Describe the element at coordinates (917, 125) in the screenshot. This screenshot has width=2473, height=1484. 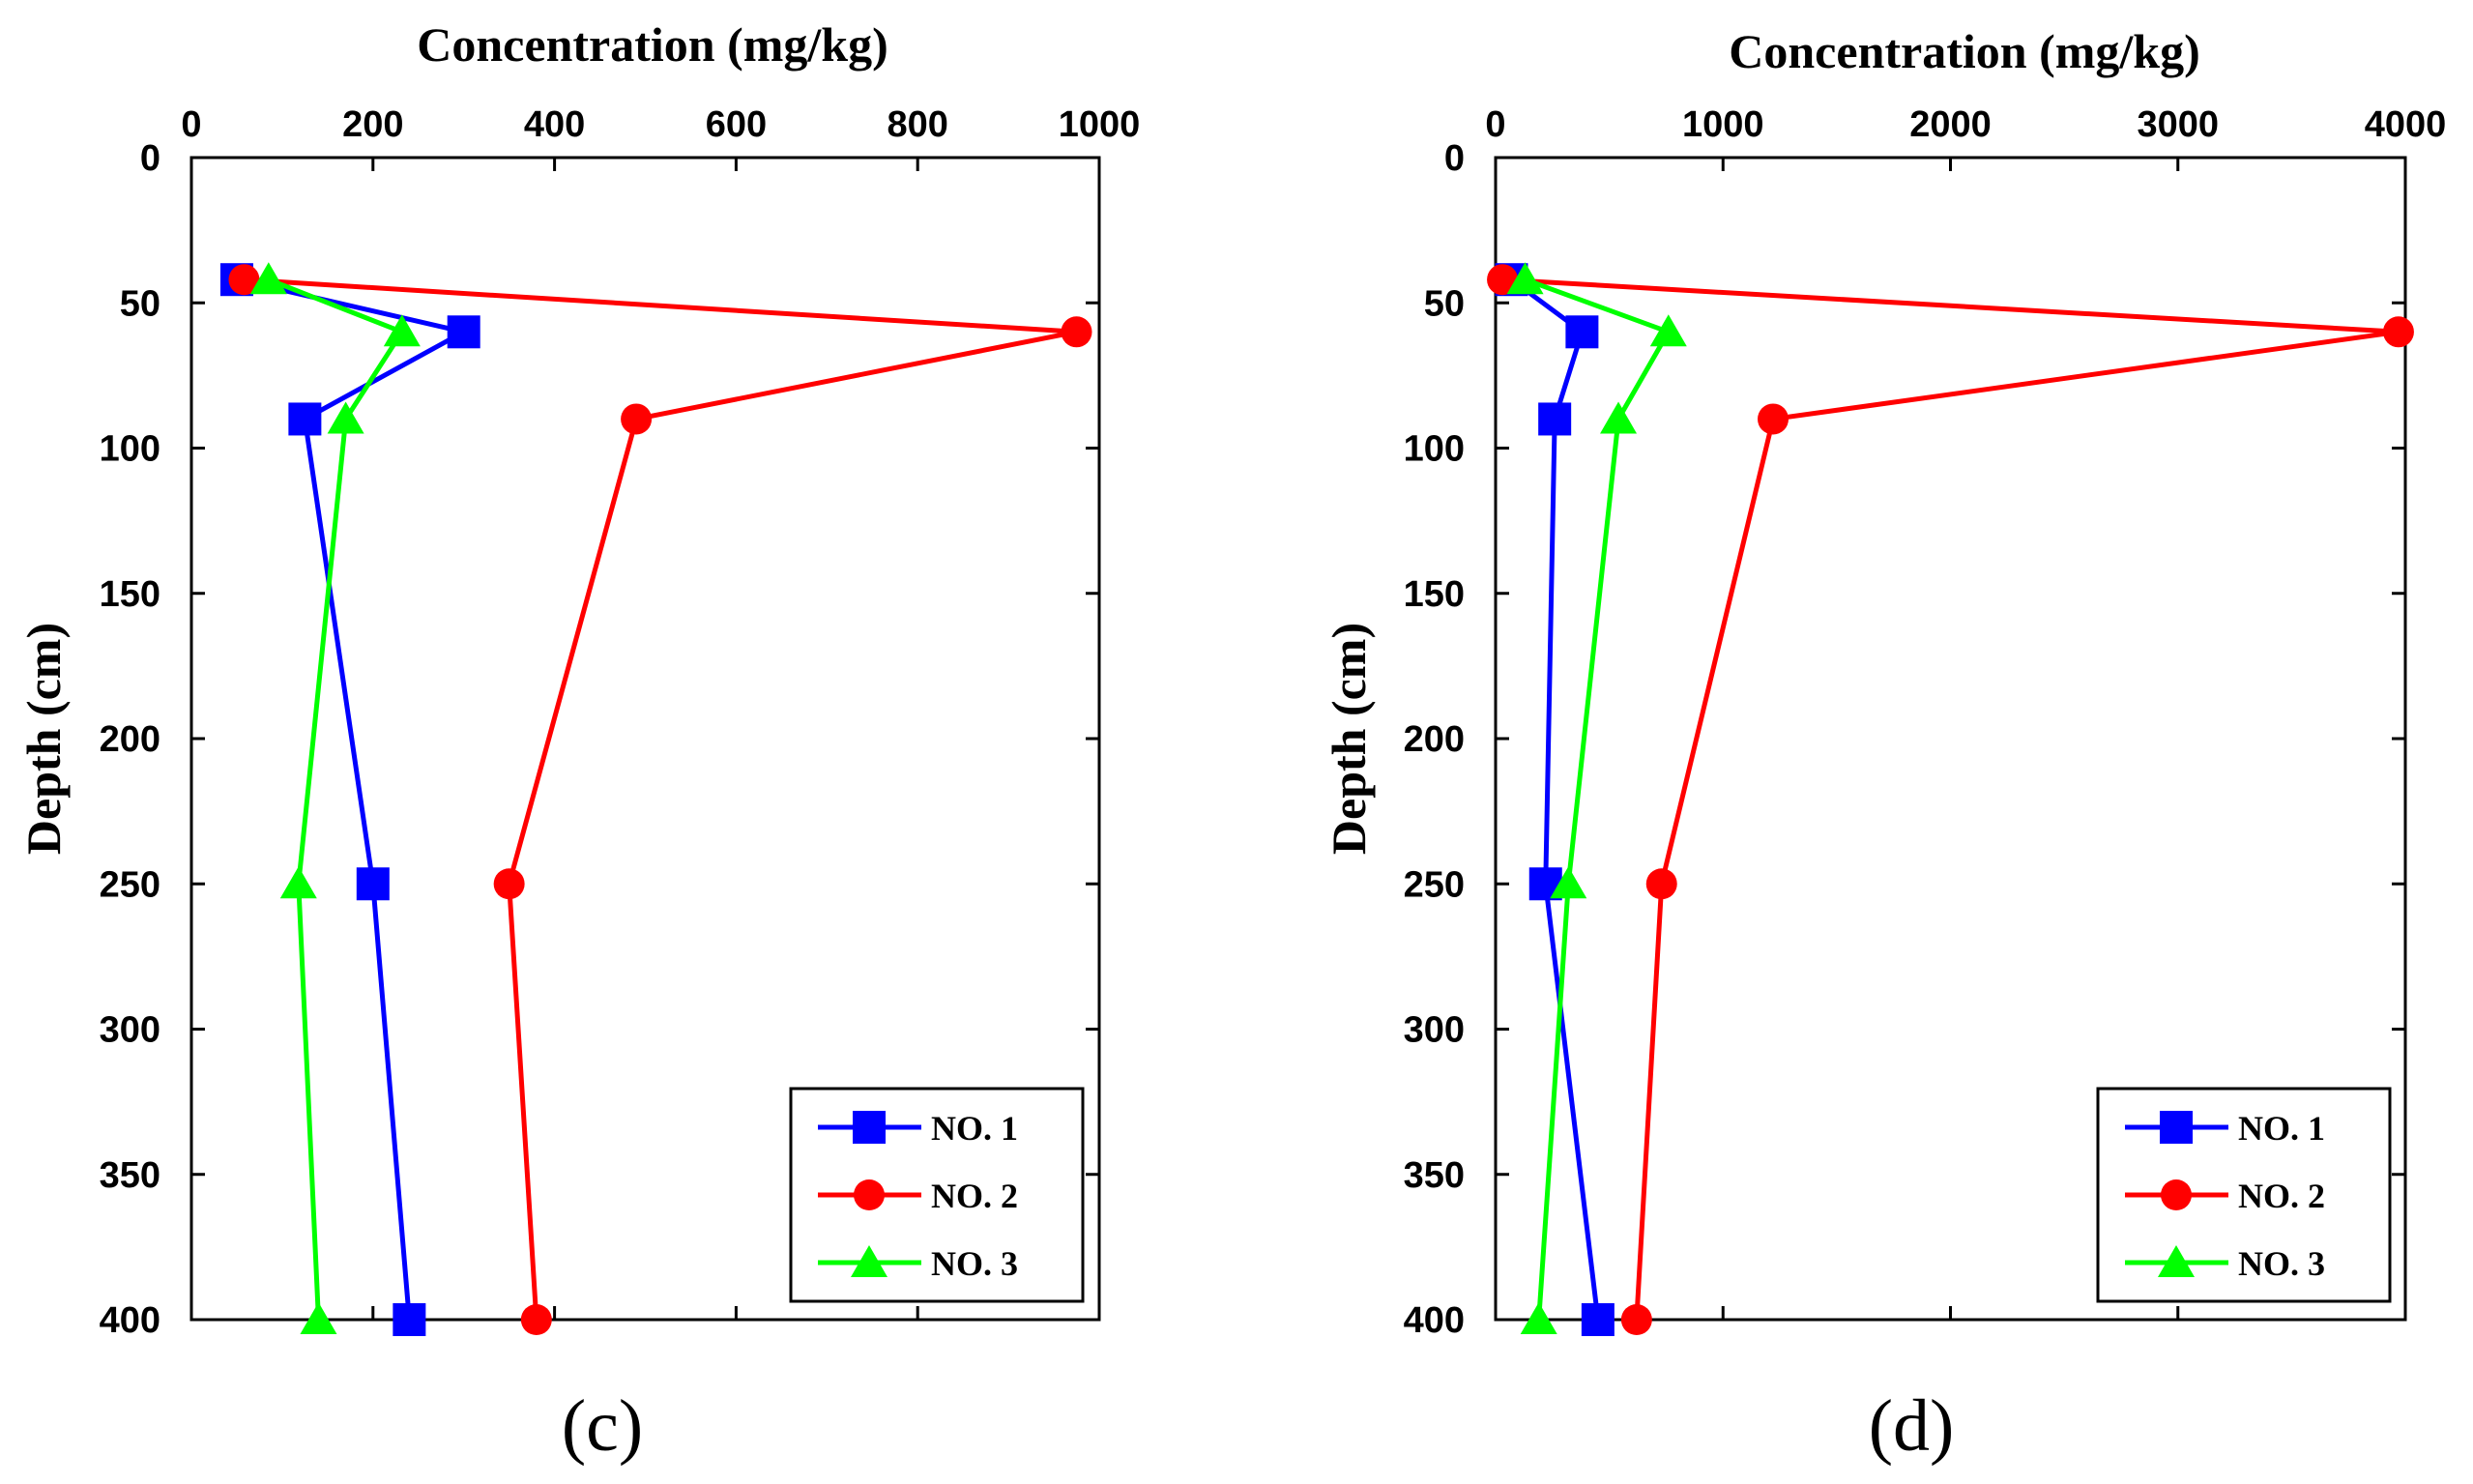
I see `x-tick-label: 800` at that location.